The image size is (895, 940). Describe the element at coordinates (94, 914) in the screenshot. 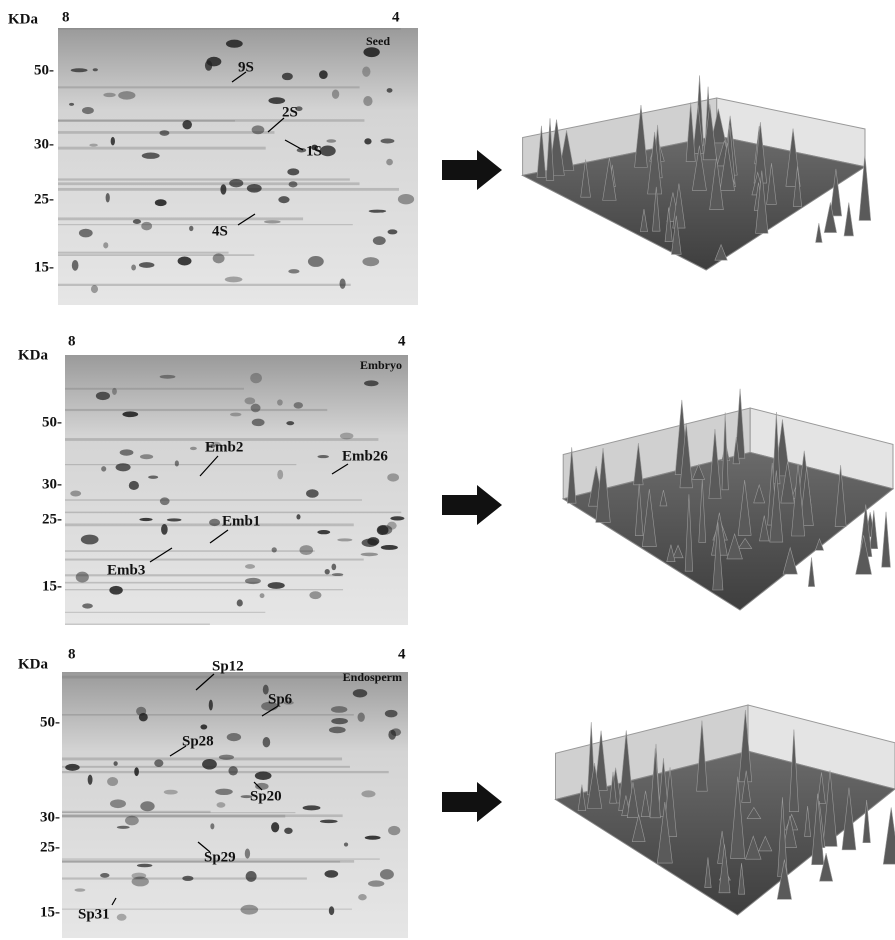

I see `spot-label: Sp31` at that location.